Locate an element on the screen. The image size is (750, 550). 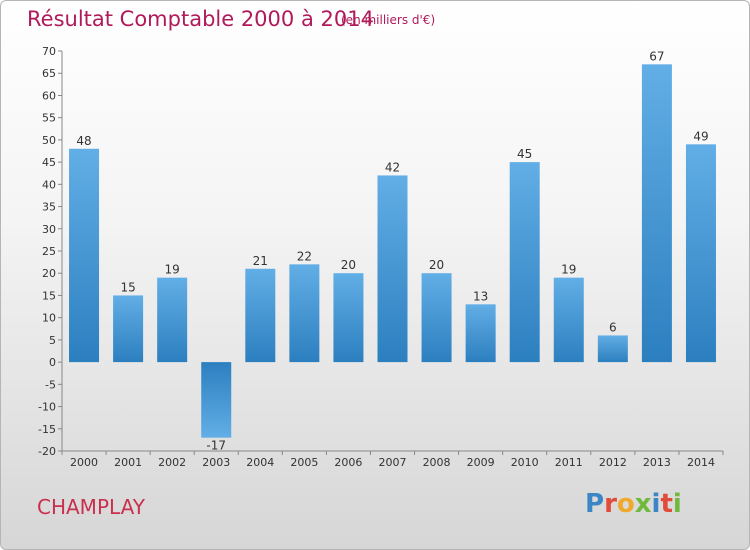
x-tick-label-2008: 2008 is located at coordinates (437, 462).